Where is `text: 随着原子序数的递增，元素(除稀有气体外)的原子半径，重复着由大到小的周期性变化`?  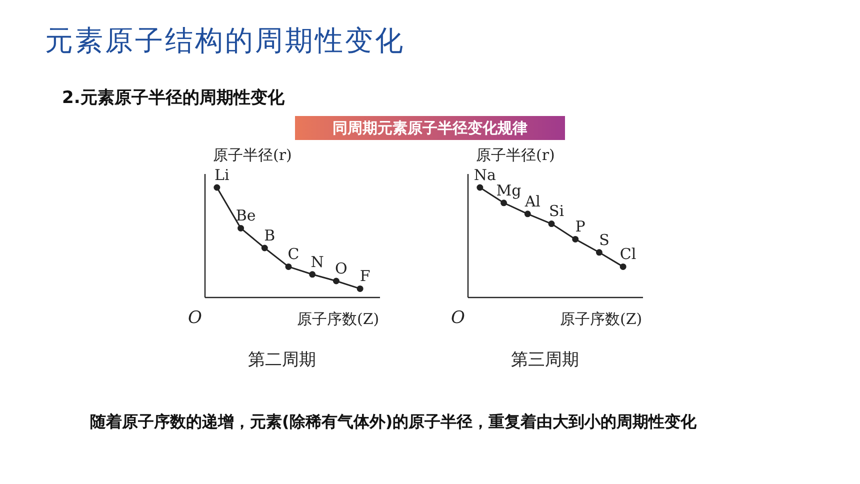
text: 随着原子序数的递增，元素(除稀有气体外)的原子半径，重复着由大到小的周期性变化 is located at coordinates (394, 422).